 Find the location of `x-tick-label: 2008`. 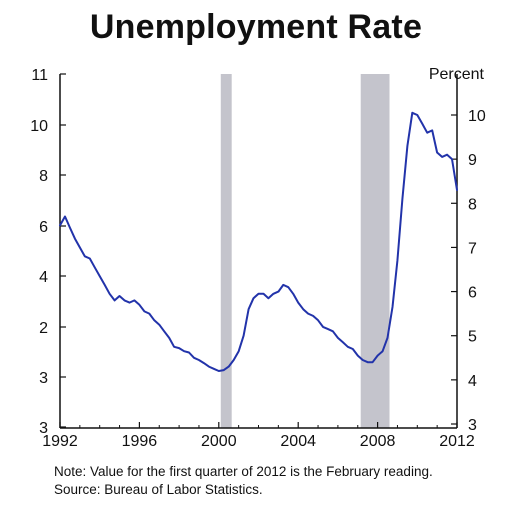

x-tick-label: 2008 is located at coordinates (378, 441).